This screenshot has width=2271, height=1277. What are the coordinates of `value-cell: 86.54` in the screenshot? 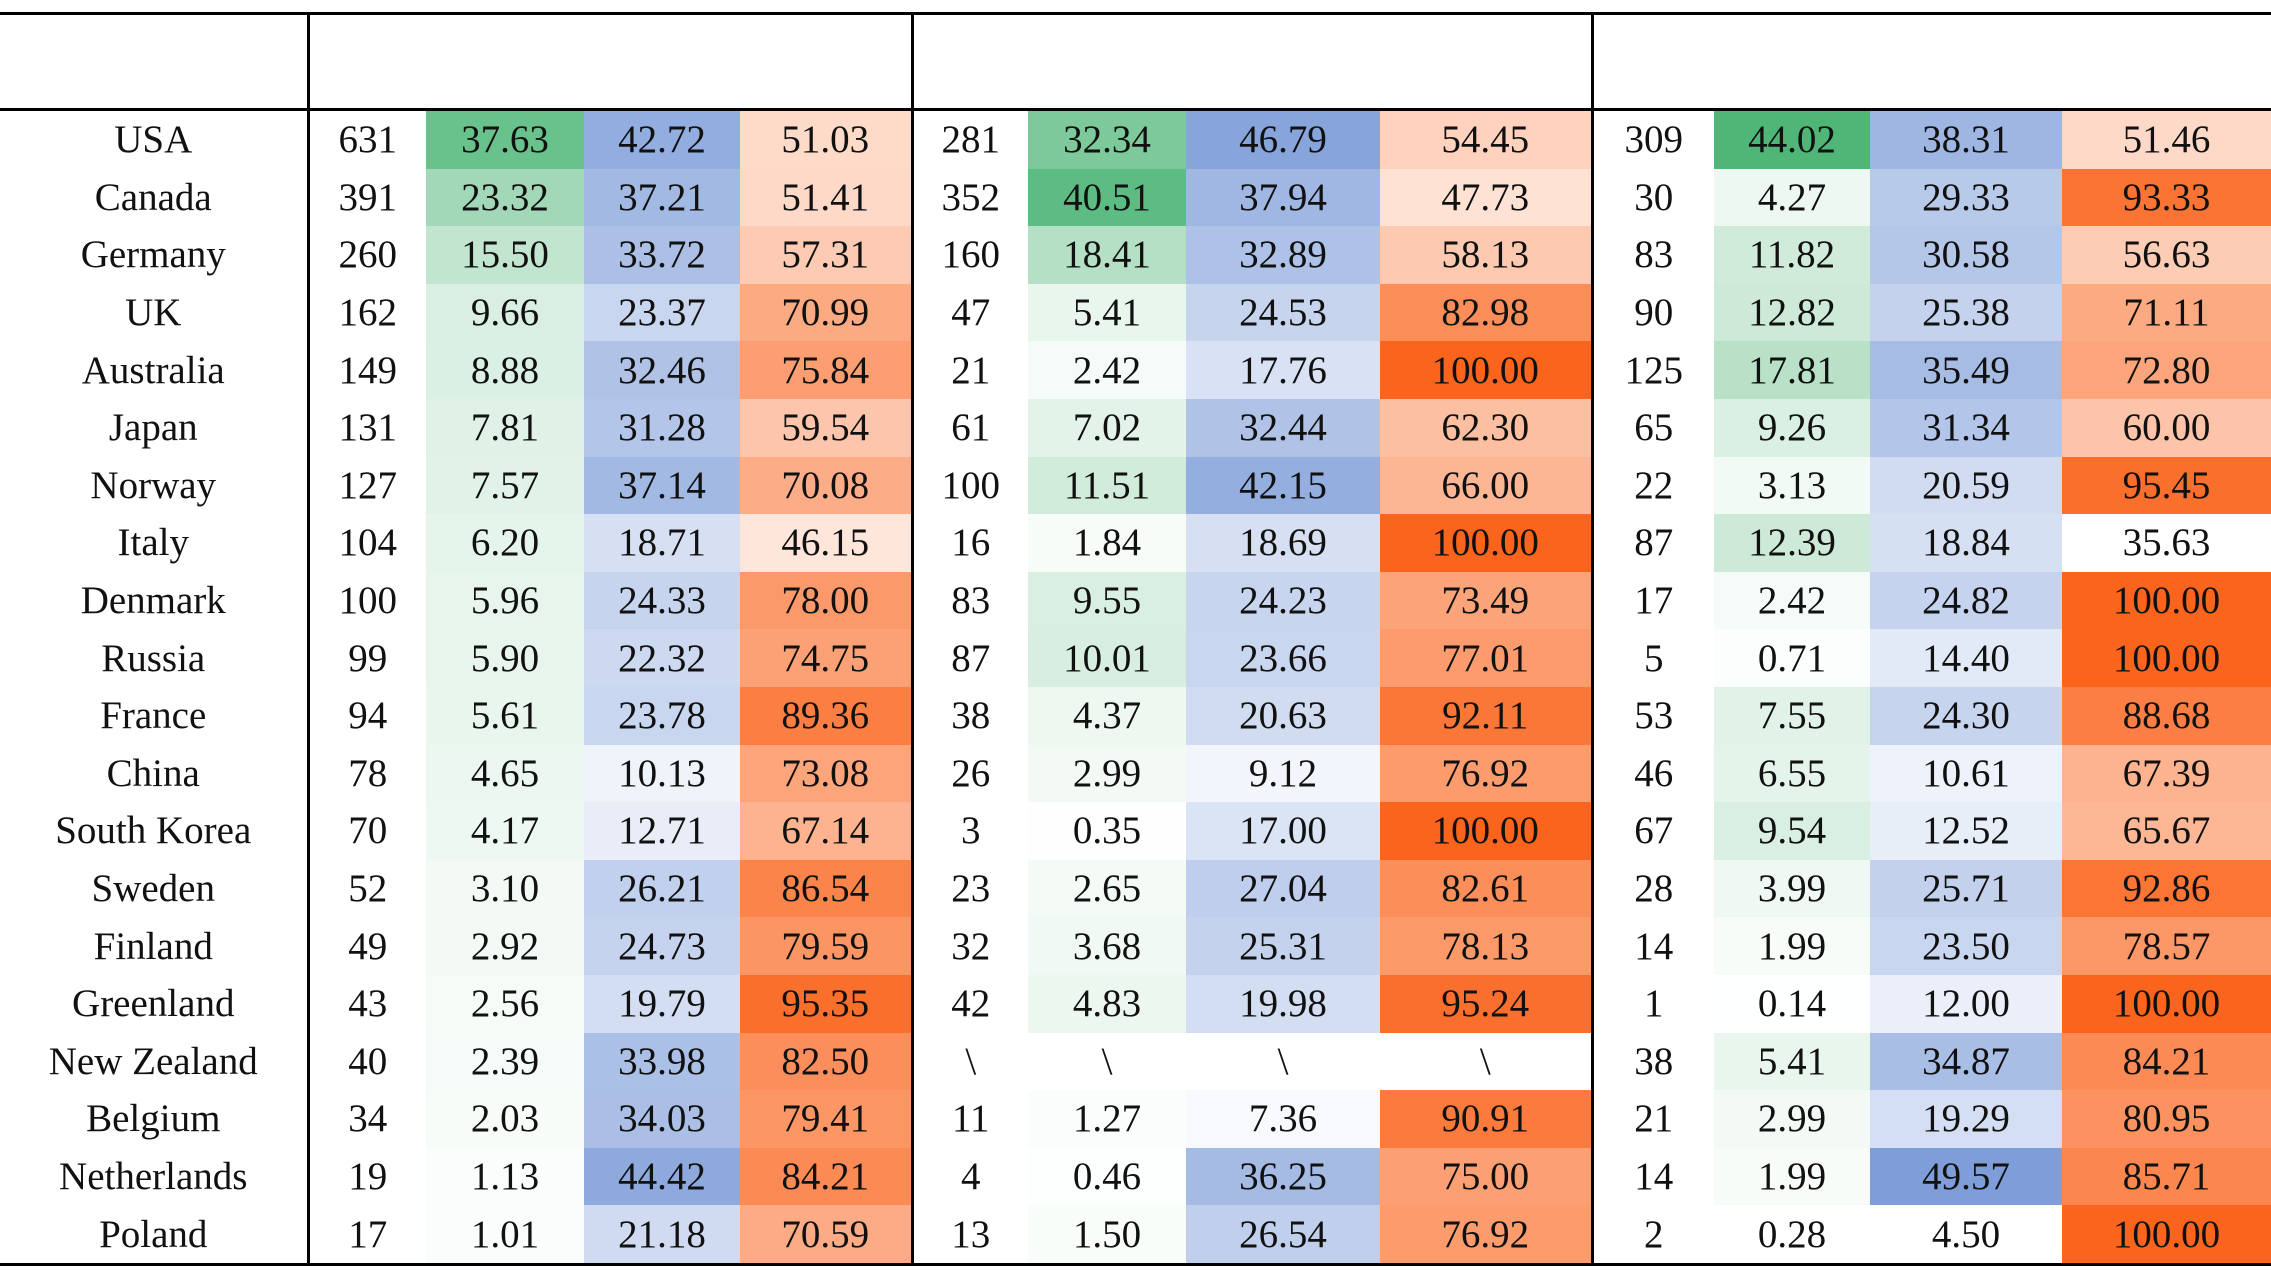 It's located at (827, 888).